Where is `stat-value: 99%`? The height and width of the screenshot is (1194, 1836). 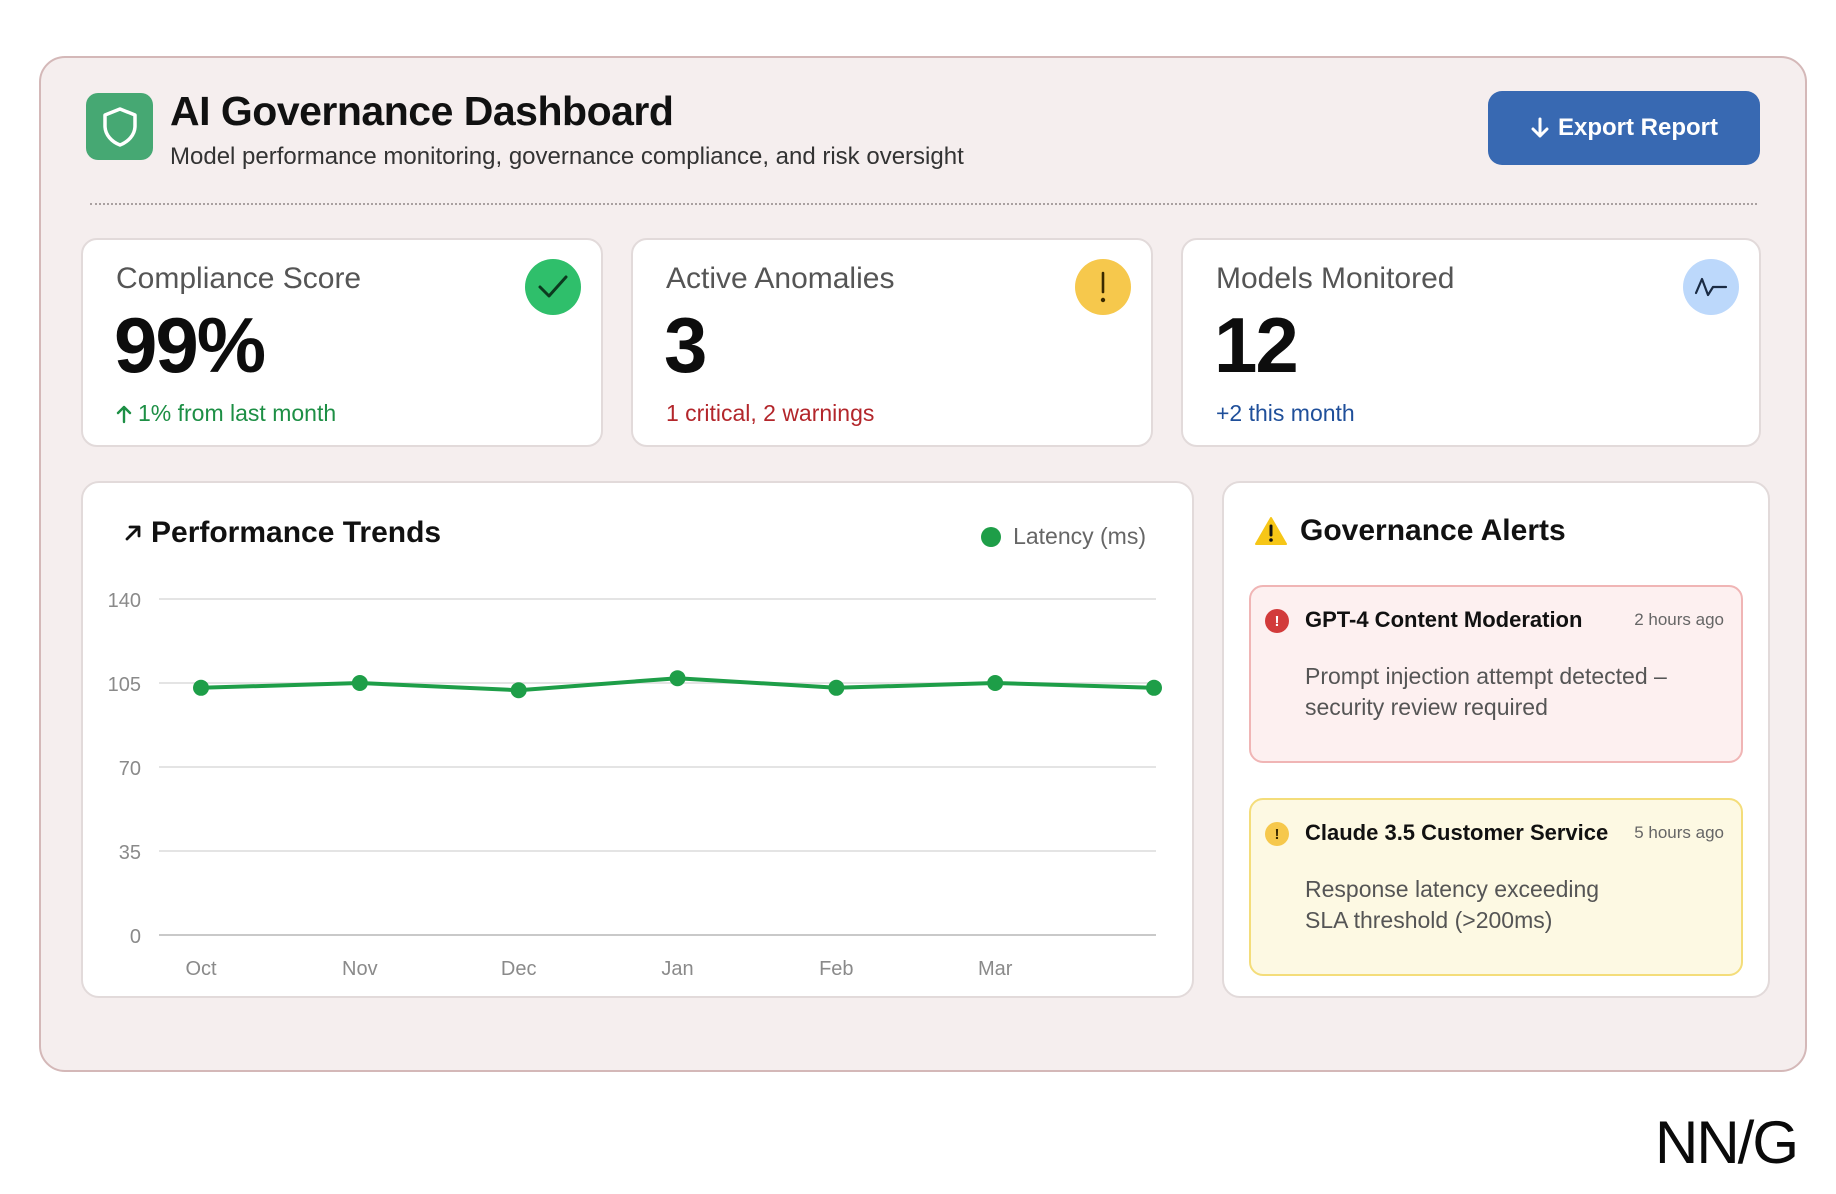 stat-value: 99% is located at coordinates (190, 345).